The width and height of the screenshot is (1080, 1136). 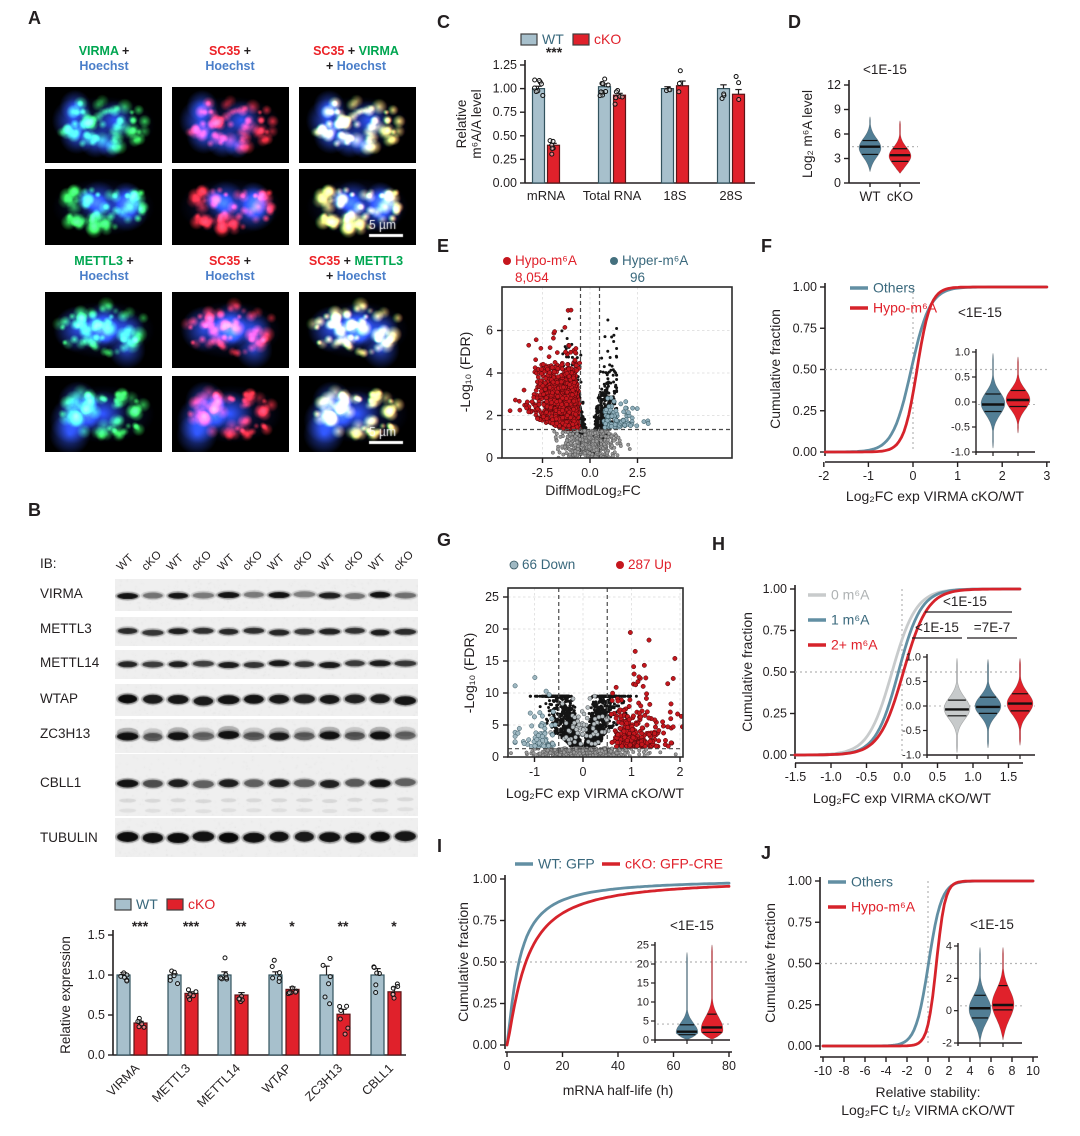 I want to click on y-tick-label: 12, so click(x=834, y=85).